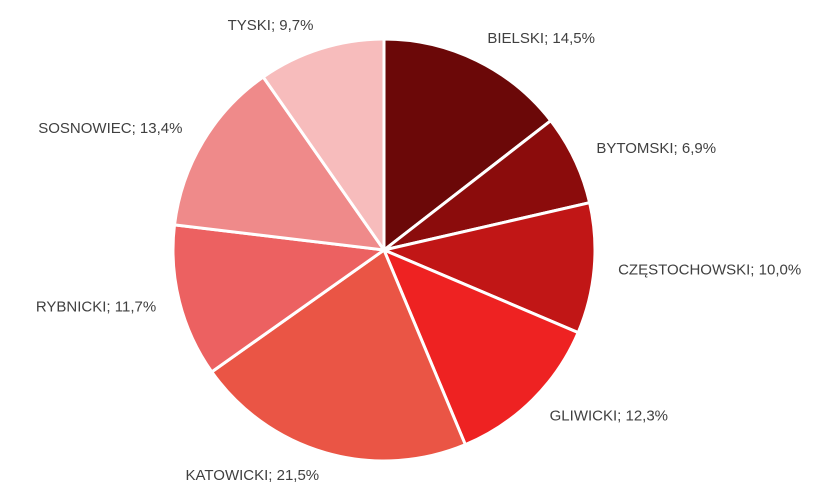 The image size is (831, 488). Describe the element at coordinates (96, 307) in the screenshot. I see `data-label: RYBNICKI; 11,7%` at that location.